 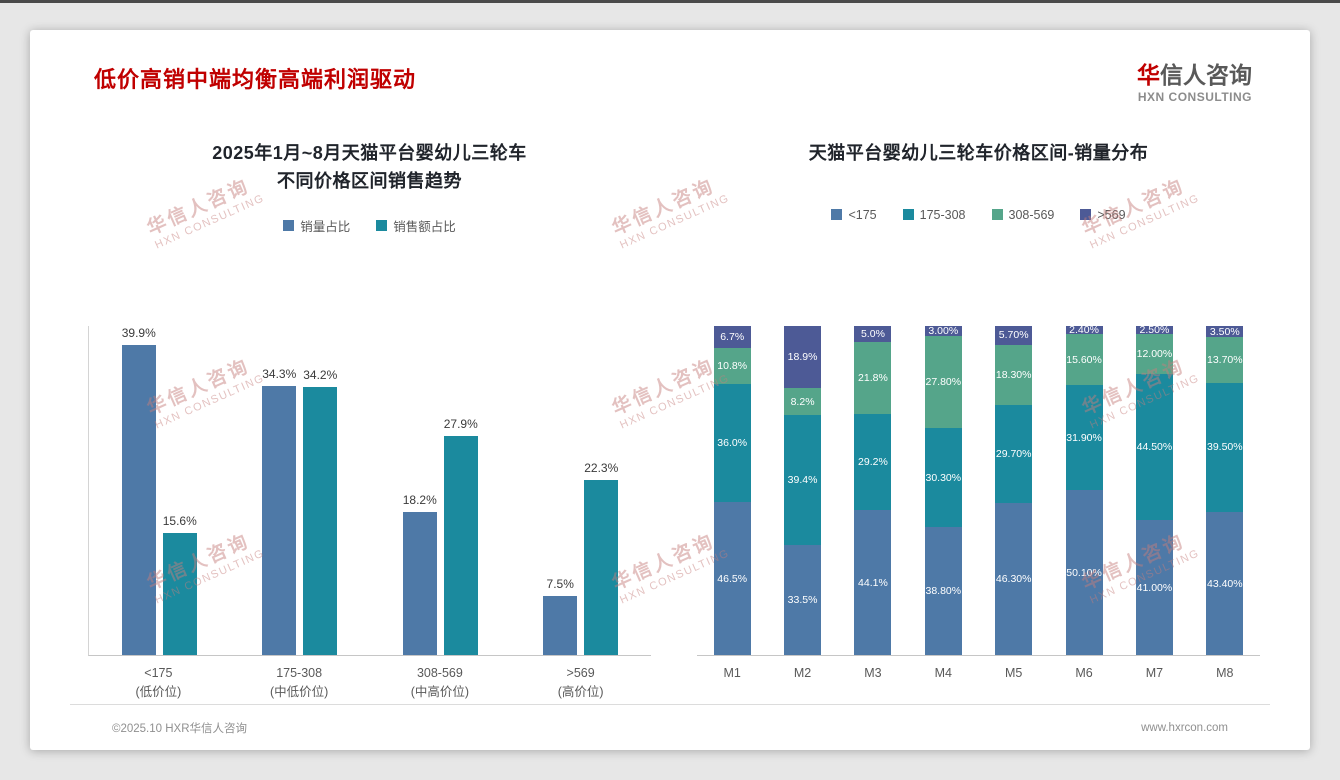 What do you see at coordinates (1184, 727) in the screenshot?
I see `footer-website: www.hxrcon.com` at bounding box center [1184, 727].